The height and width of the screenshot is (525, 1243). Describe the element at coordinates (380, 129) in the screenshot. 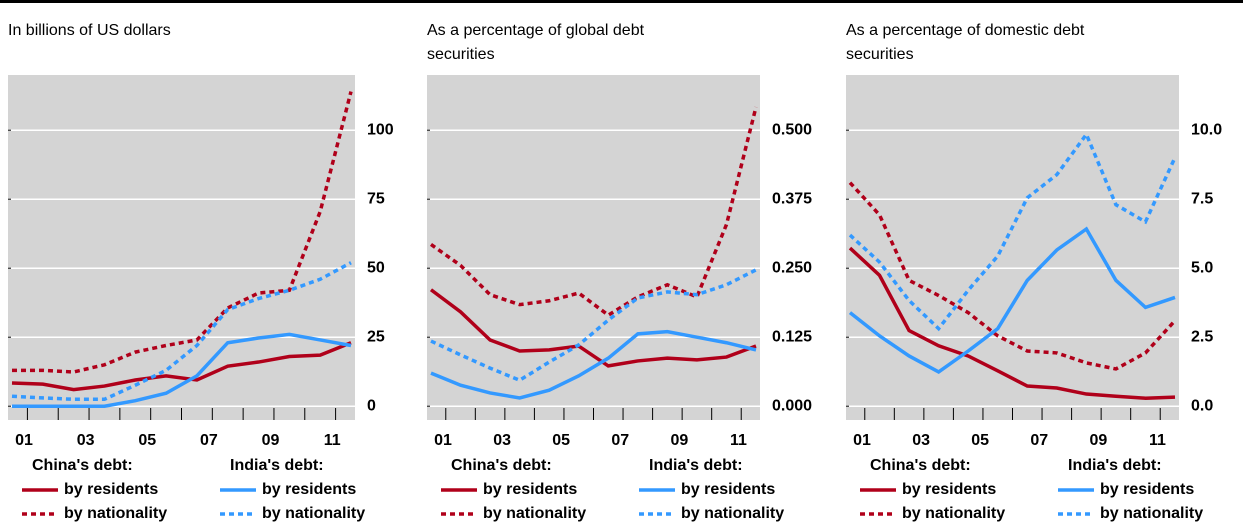

I see `y-tick-label: 100` at that location.